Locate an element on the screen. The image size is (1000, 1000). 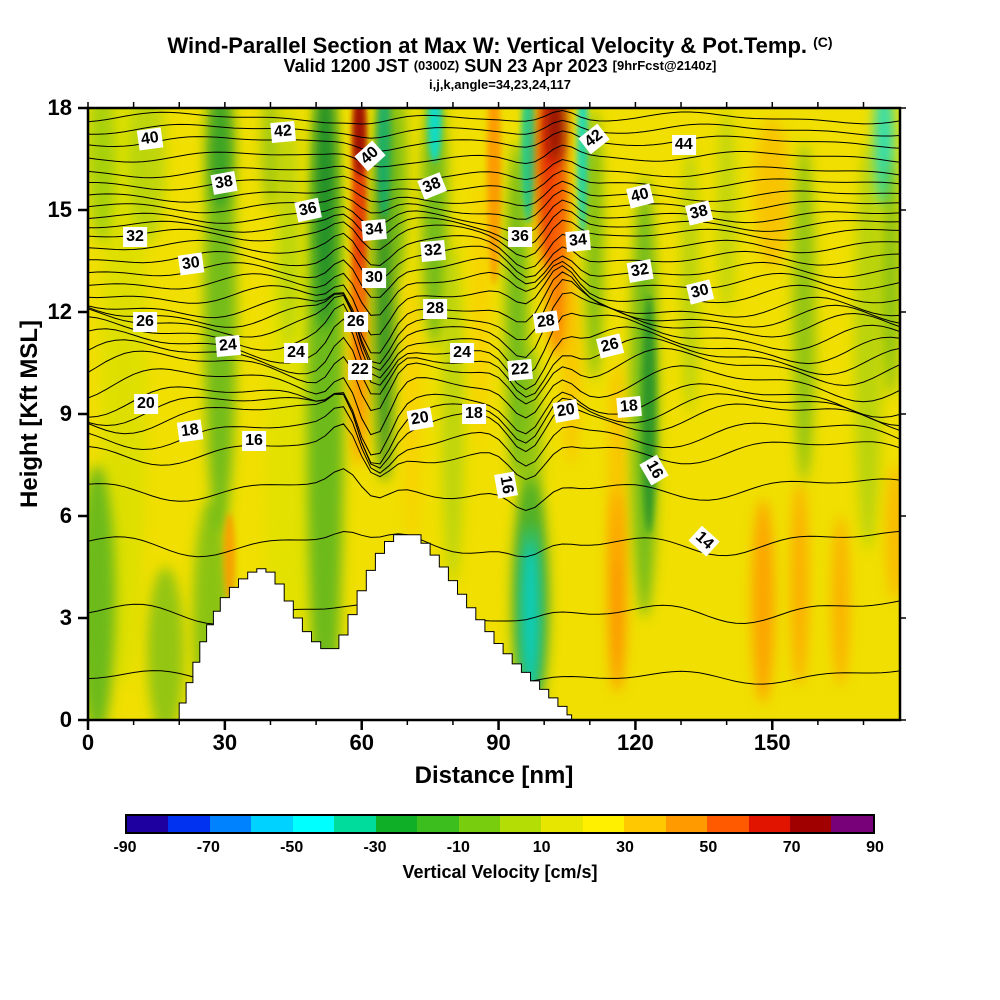
y-tick-label: 12 is located at coordinates (59, 311).